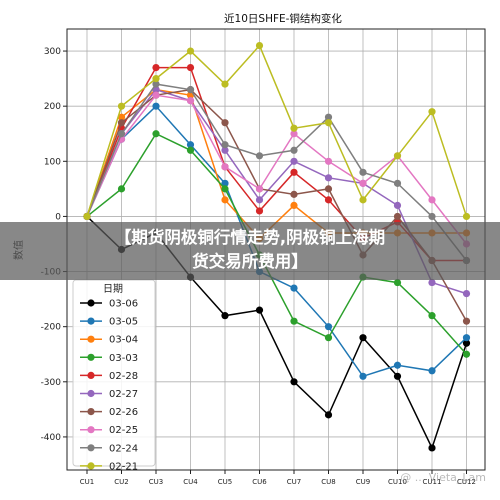  I want to click on x-tick-label: CU12, so click(466, 482).